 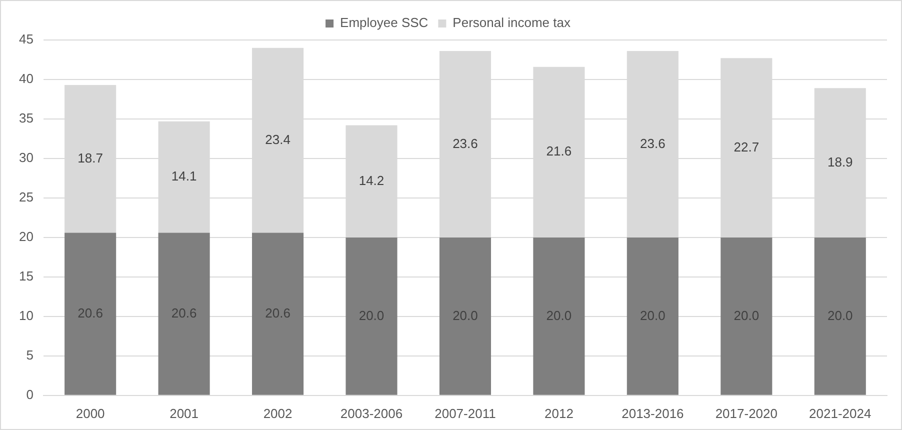 I want to click on y-tick-label: 5, so click(x=30, y=354).